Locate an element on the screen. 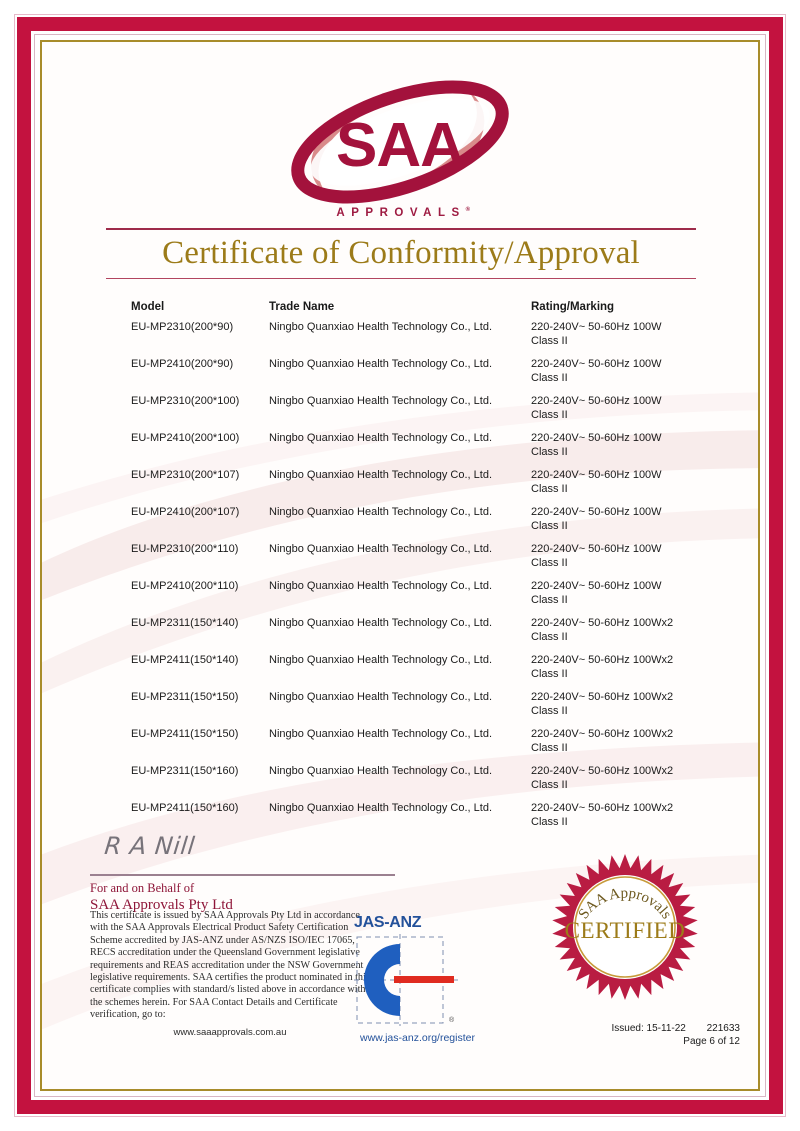 This screenshot has width=800, height=1131. jas-anz-logo: JAS-ANZ ® is located at coordinates (414, 972).